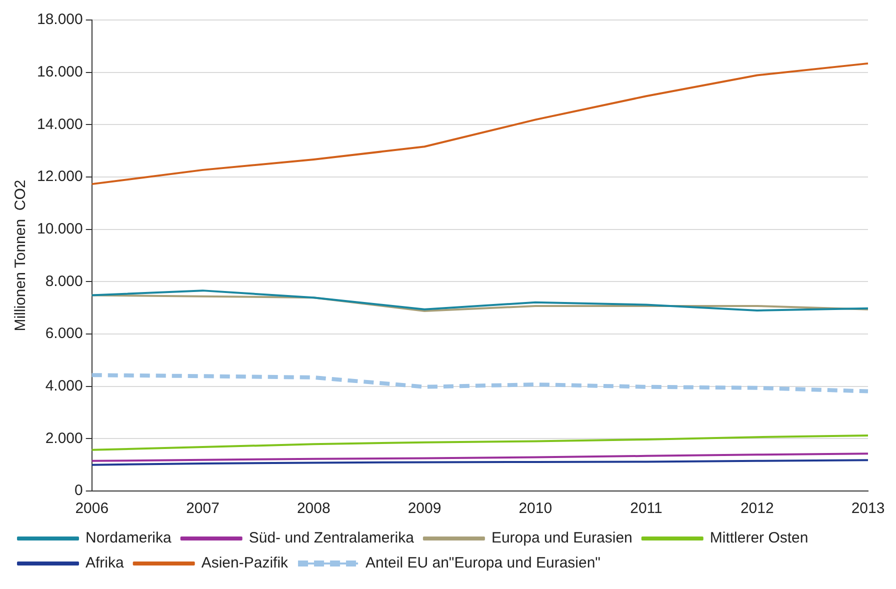 This screenshot has height=589, width=896. What do you see at coordinates (757, 509) in the screenshot?
I see `x-tick-label: 2012` at bounding box center [757, 509].